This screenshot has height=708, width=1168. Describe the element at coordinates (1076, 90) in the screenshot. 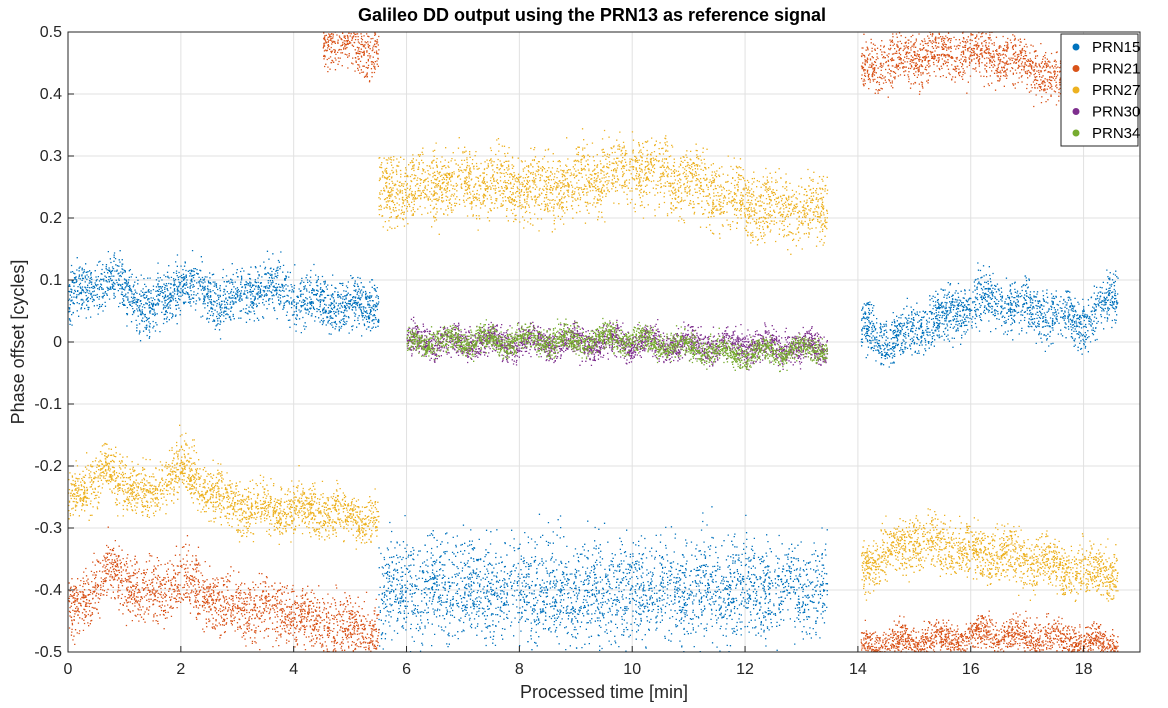

I see `legend-marker-prn27` at that location.